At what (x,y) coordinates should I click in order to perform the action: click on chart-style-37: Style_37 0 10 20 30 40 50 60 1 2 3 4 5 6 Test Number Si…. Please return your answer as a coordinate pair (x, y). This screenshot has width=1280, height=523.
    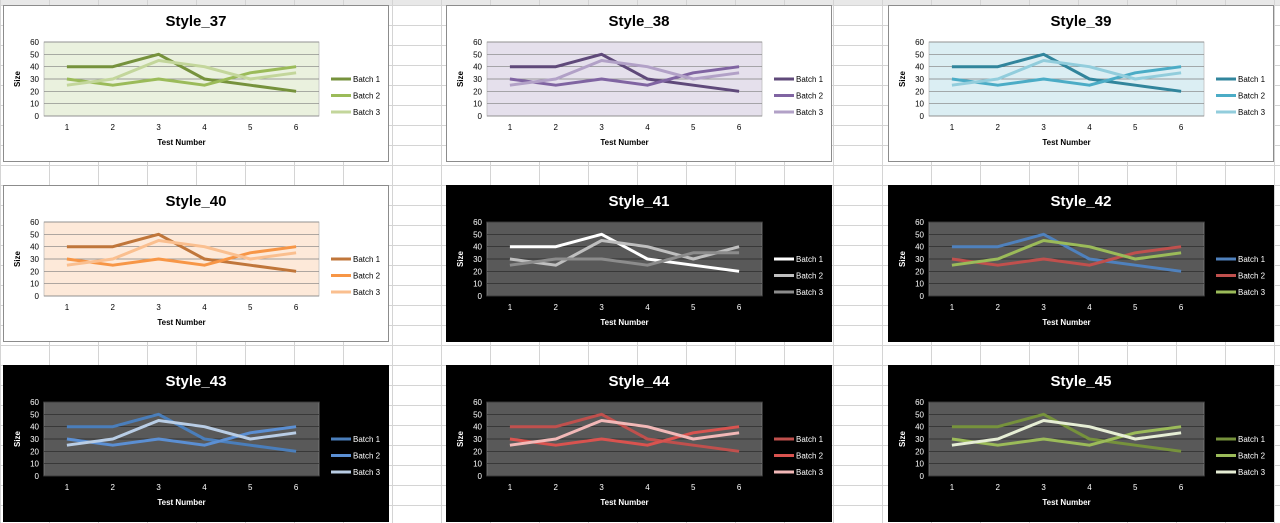
    Looking at the image, I should click on (196, 83).